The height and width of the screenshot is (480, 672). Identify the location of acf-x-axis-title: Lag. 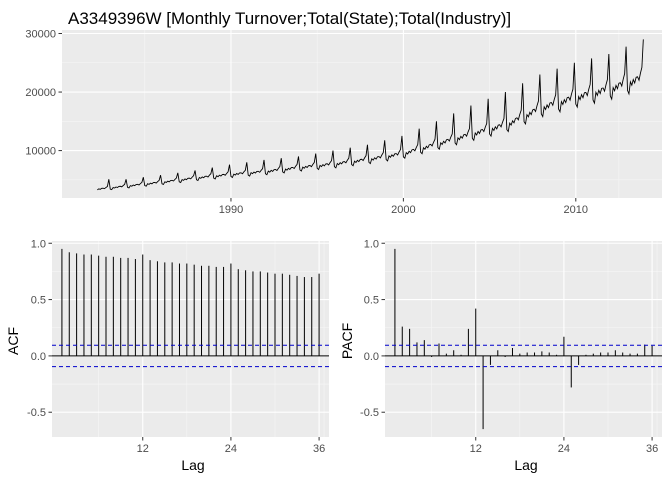
(192, 465).